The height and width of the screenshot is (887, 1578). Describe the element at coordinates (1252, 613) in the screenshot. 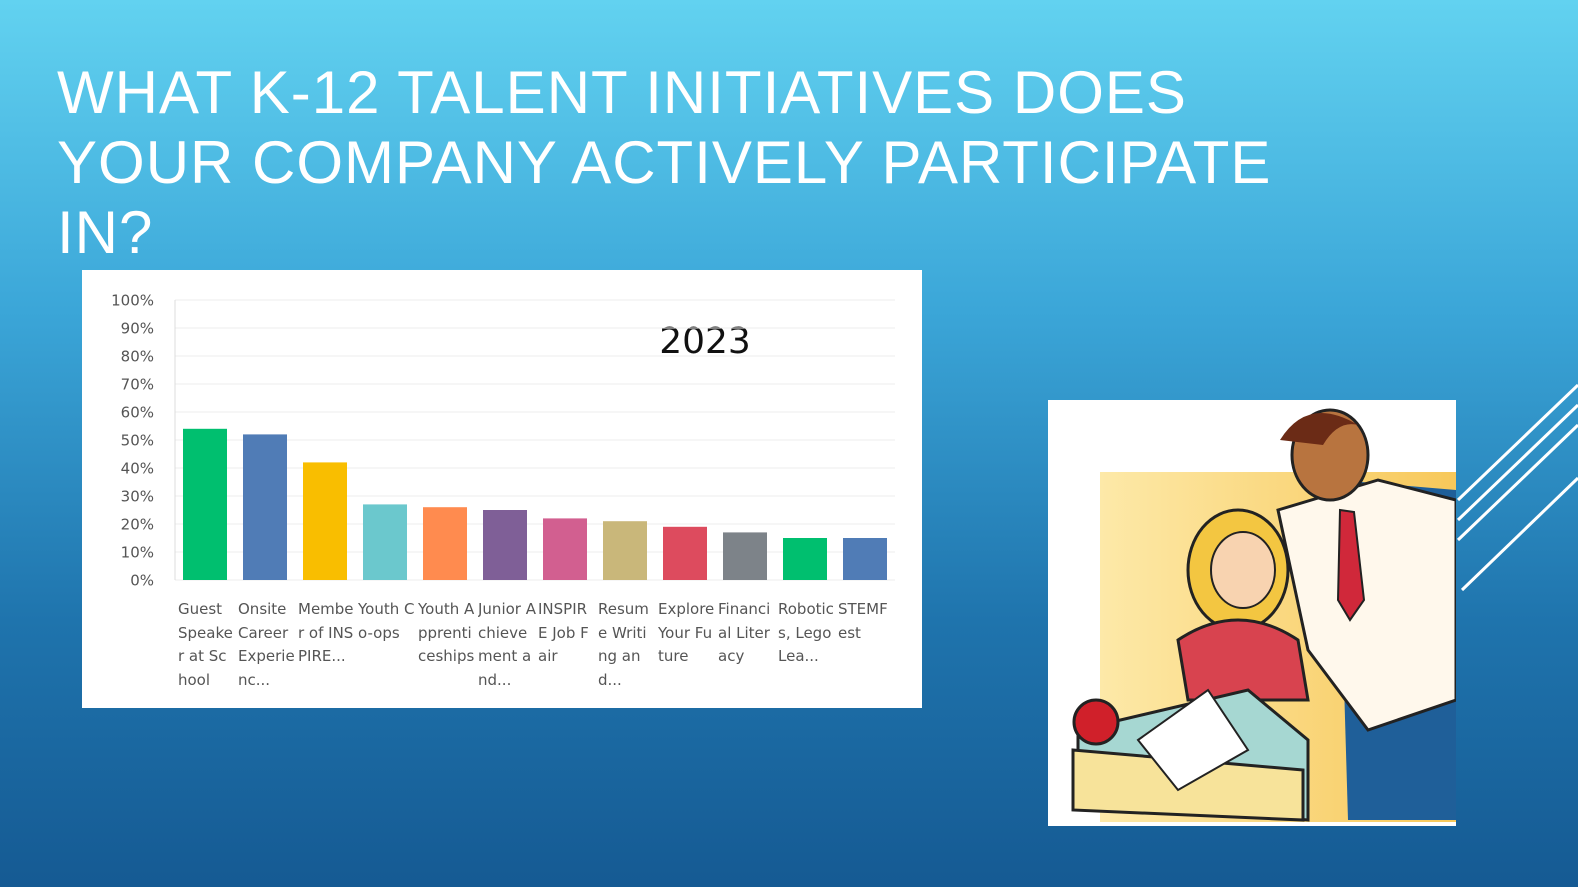

I see `clipart-teacher-student` at that location.